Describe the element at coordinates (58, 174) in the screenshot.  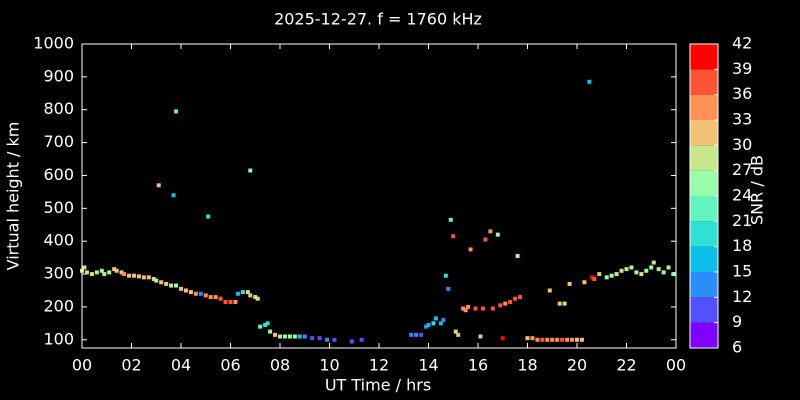
I see `y-tick-label: 600` at that location.